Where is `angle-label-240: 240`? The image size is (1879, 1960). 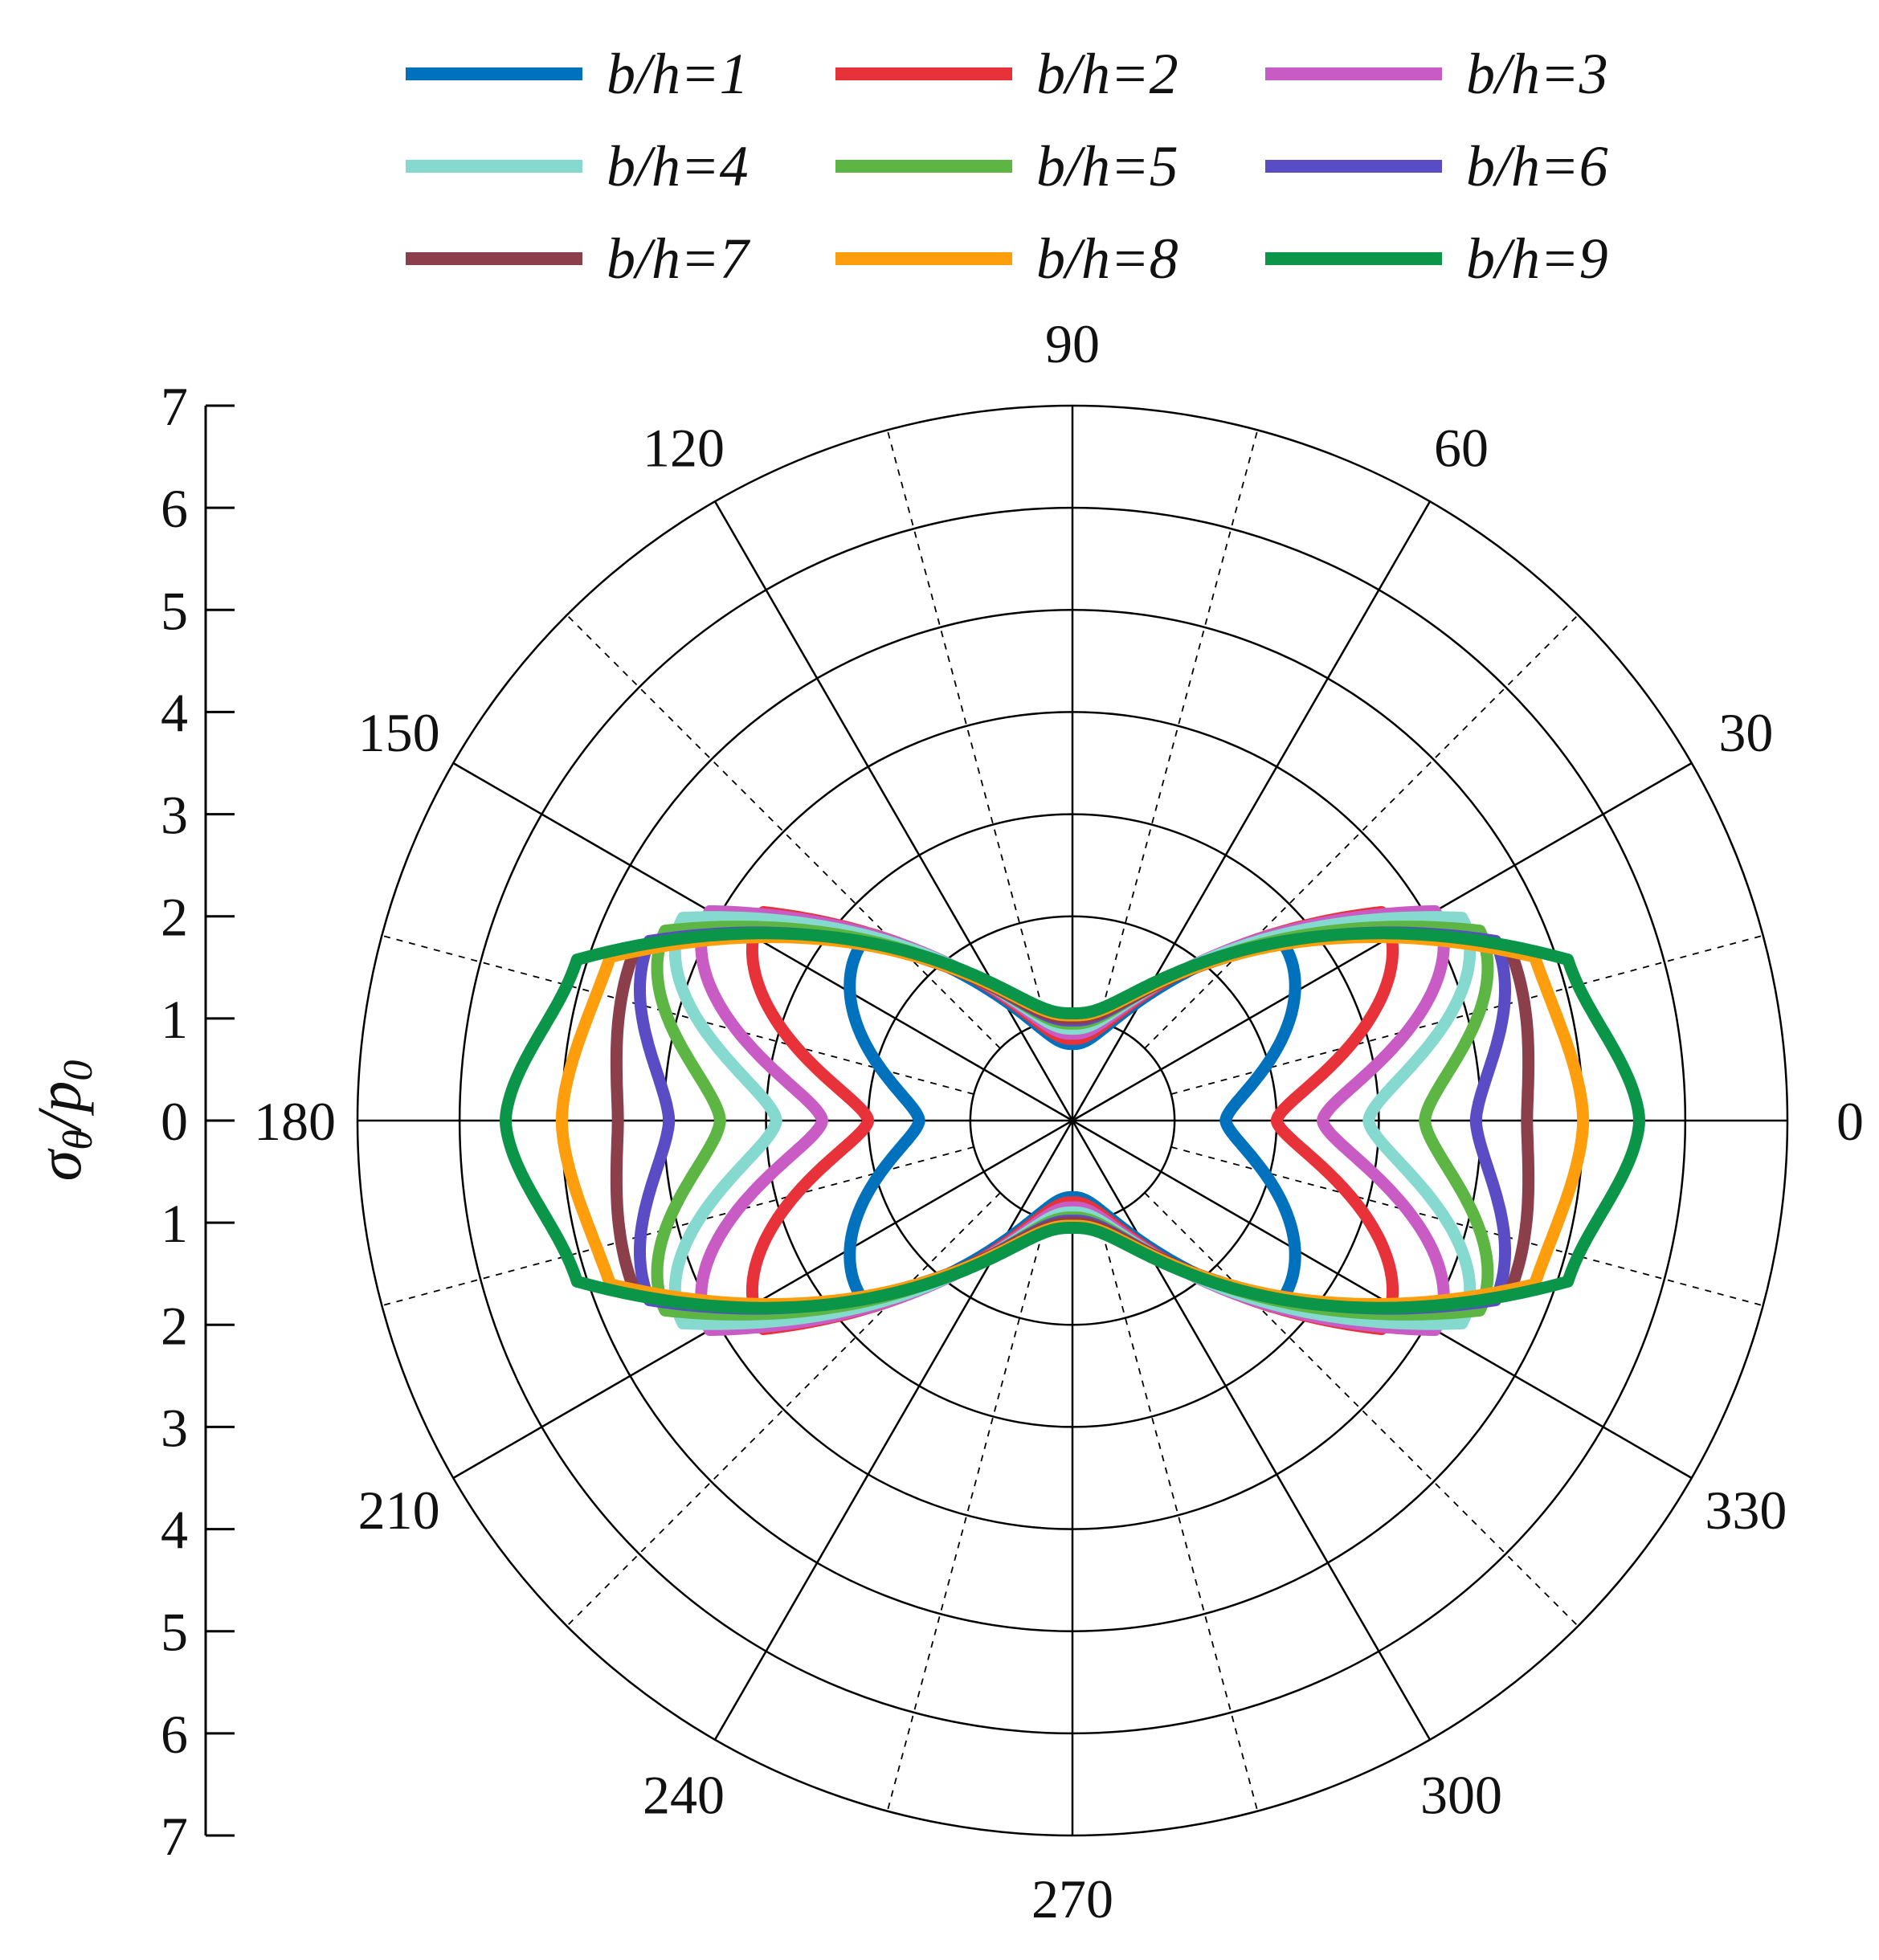 angle-label-240: 240 is located at coordinates (684, 1794).